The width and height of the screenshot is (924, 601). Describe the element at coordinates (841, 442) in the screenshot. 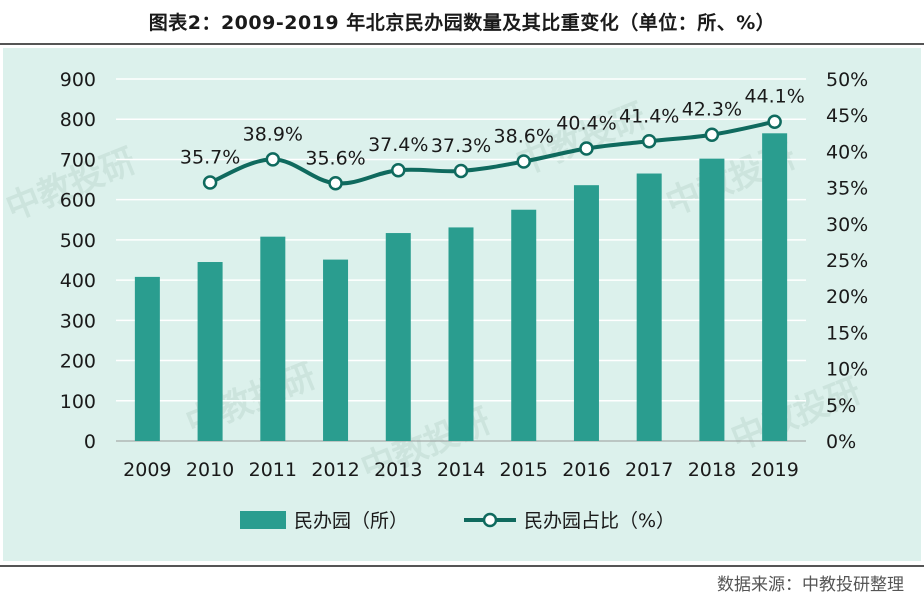

I see `y-right-tick-label: 0%` at that location.